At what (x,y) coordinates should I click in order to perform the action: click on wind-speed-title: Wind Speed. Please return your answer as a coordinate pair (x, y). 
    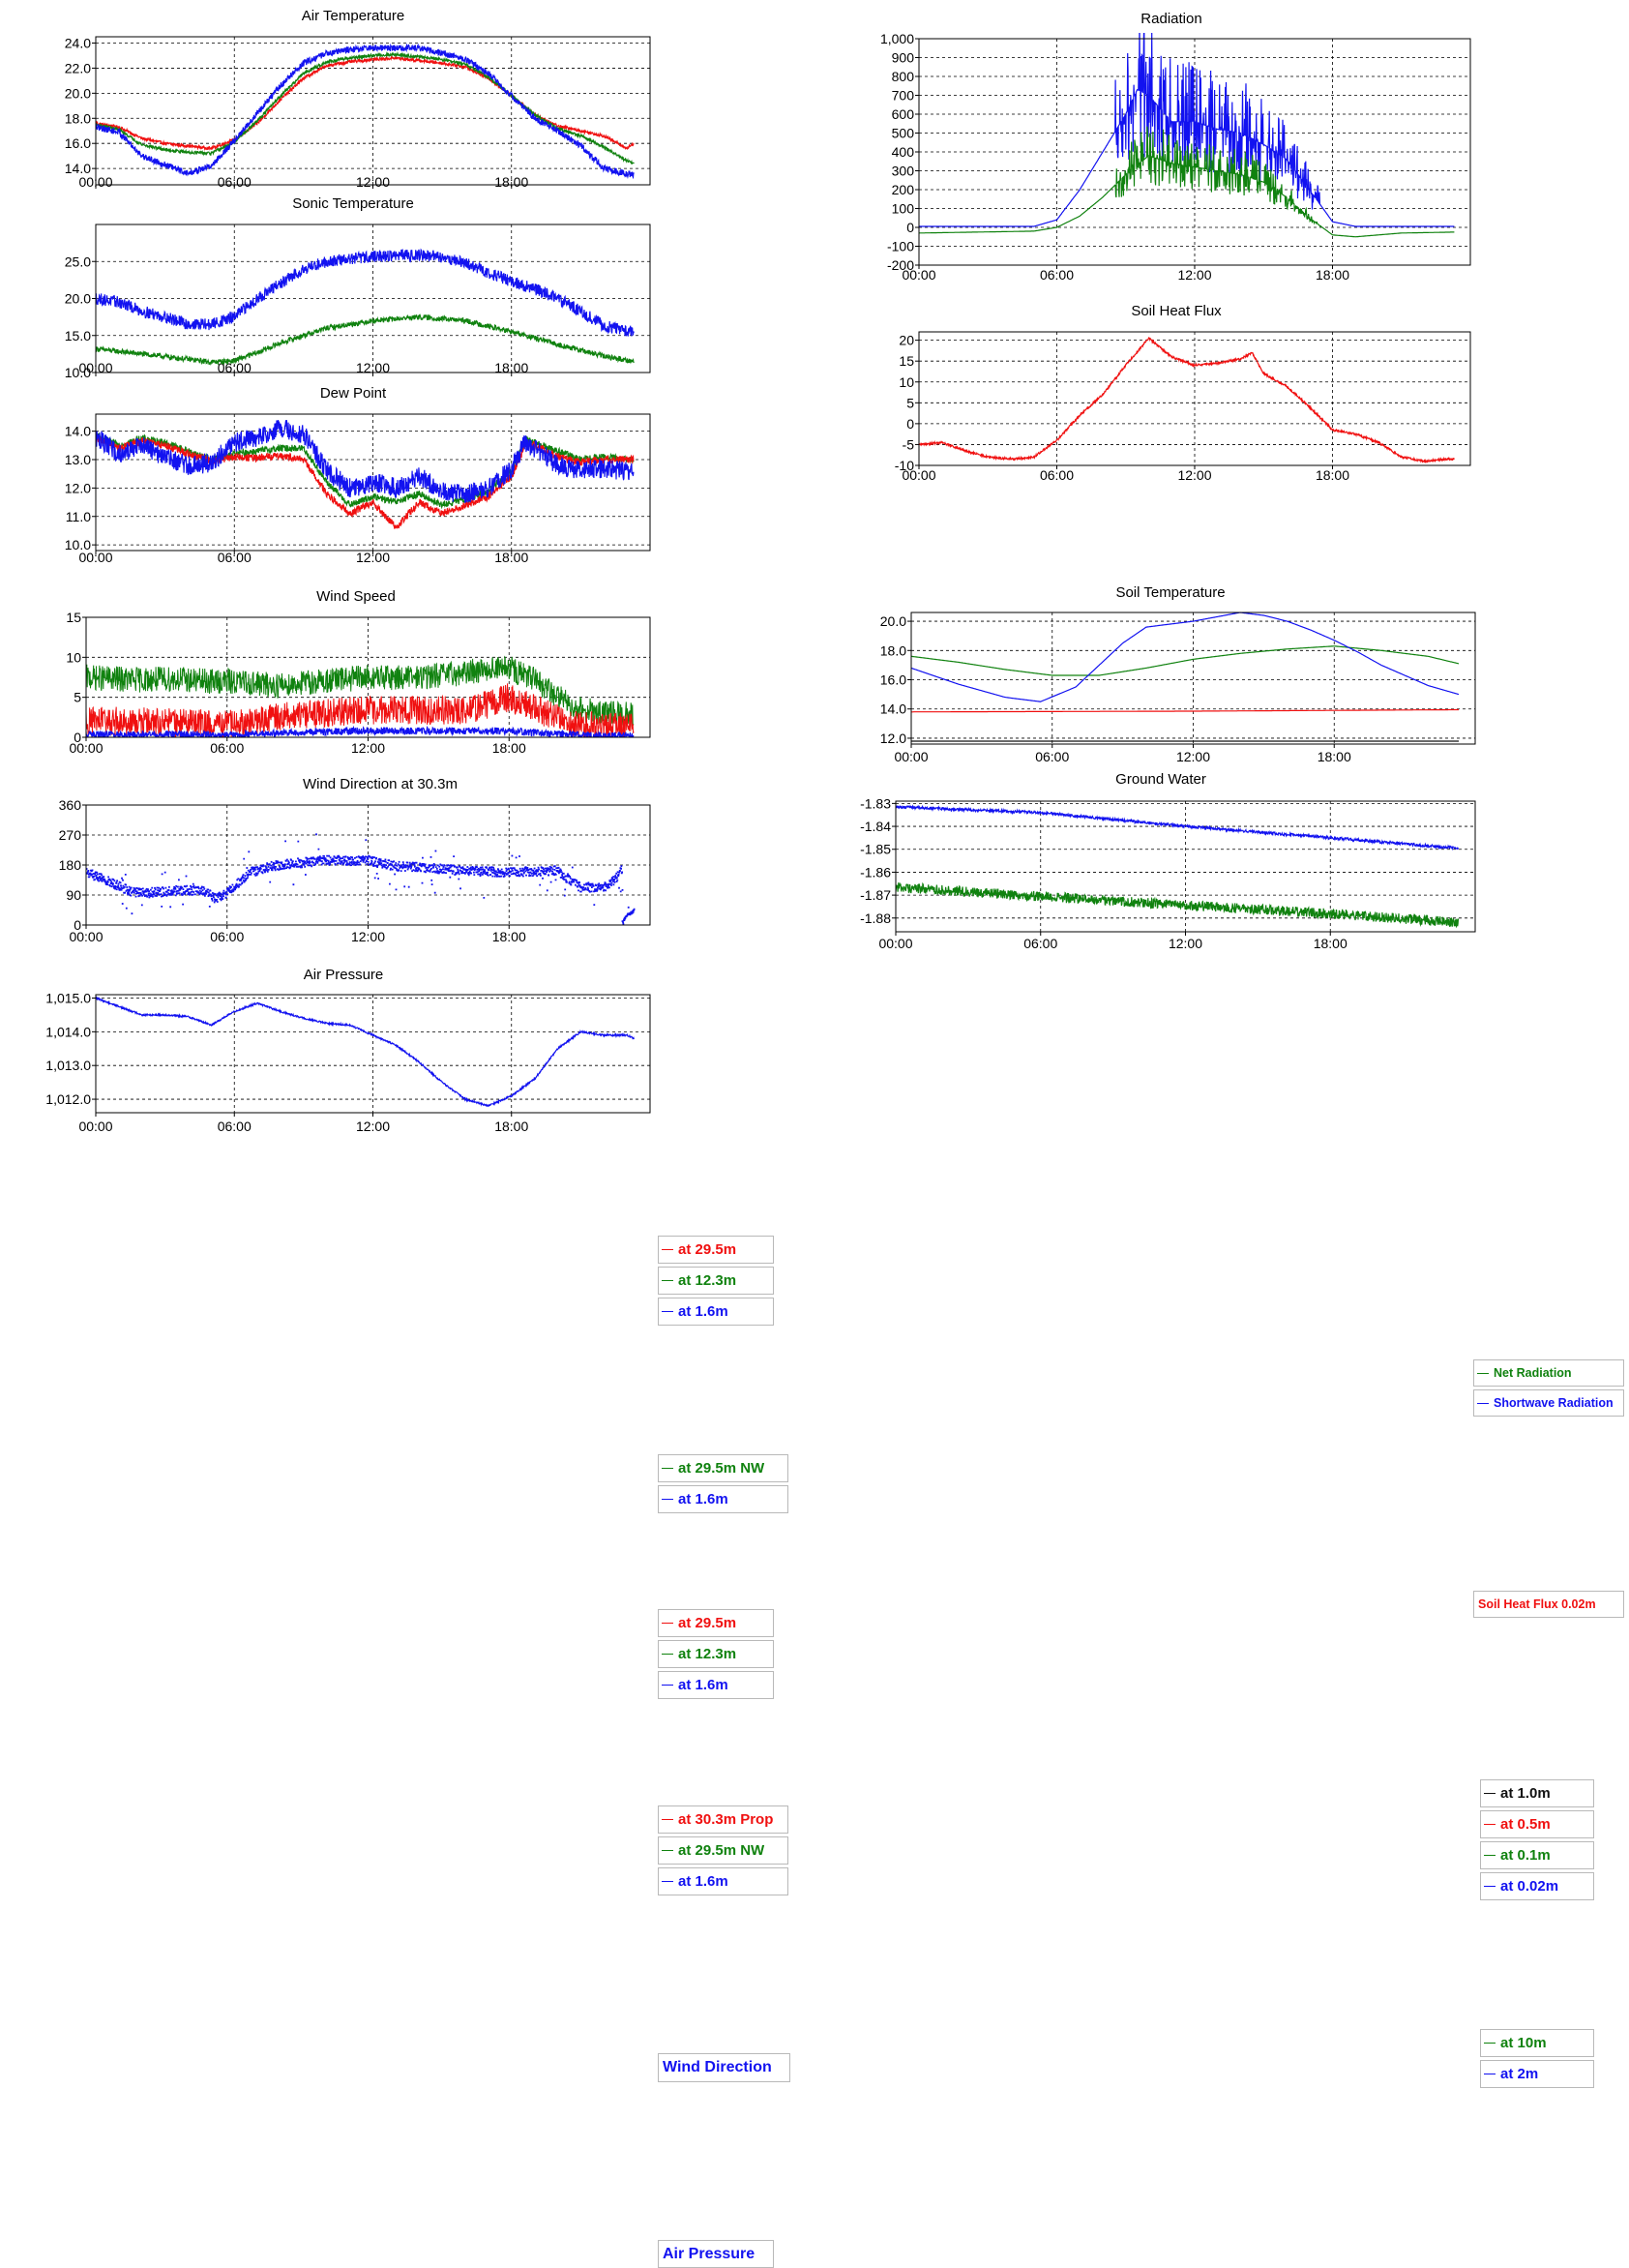
    Looking at the image, I should click on (356, 596).